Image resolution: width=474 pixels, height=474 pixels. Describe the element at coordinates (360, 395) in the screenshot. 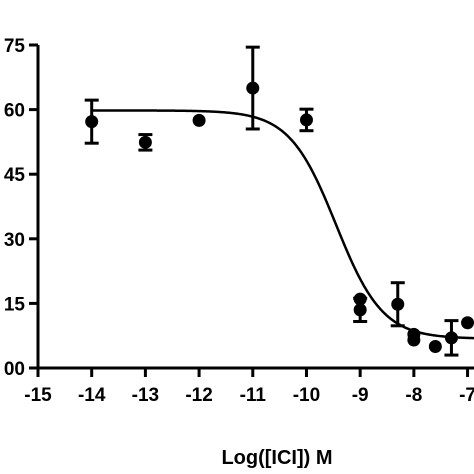

I see `x-tick-label: -9` at that location.